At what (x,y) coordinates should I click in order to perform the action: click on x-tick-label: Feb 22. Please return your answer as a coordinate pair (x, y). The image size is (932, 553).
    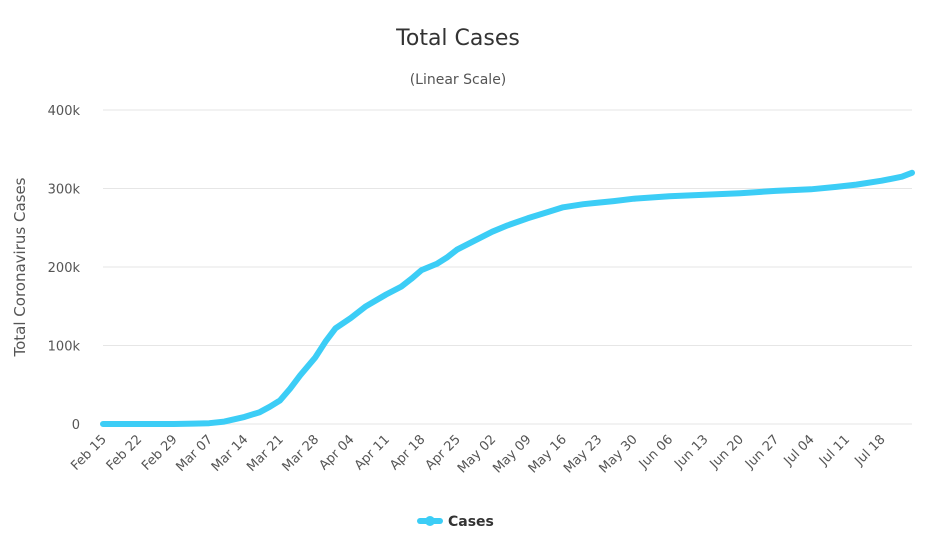
    Looking at the image, I should click on (125, 453).